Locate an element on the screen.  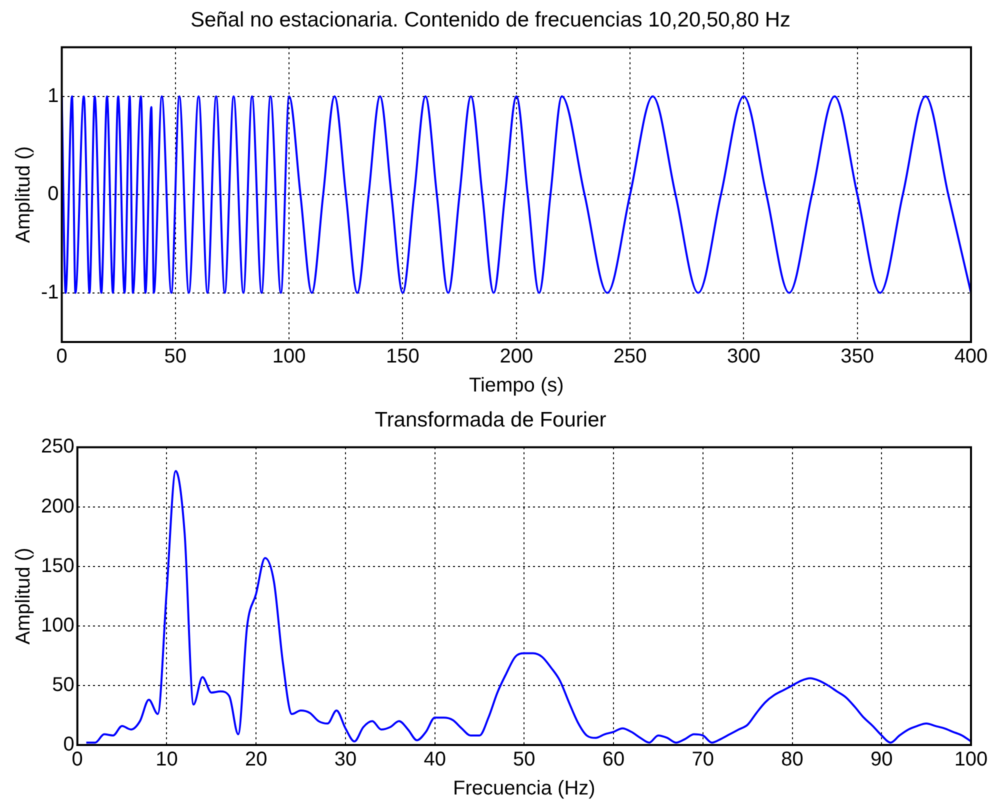
x-tick-label: 90 is located at coordinates (881, 759).